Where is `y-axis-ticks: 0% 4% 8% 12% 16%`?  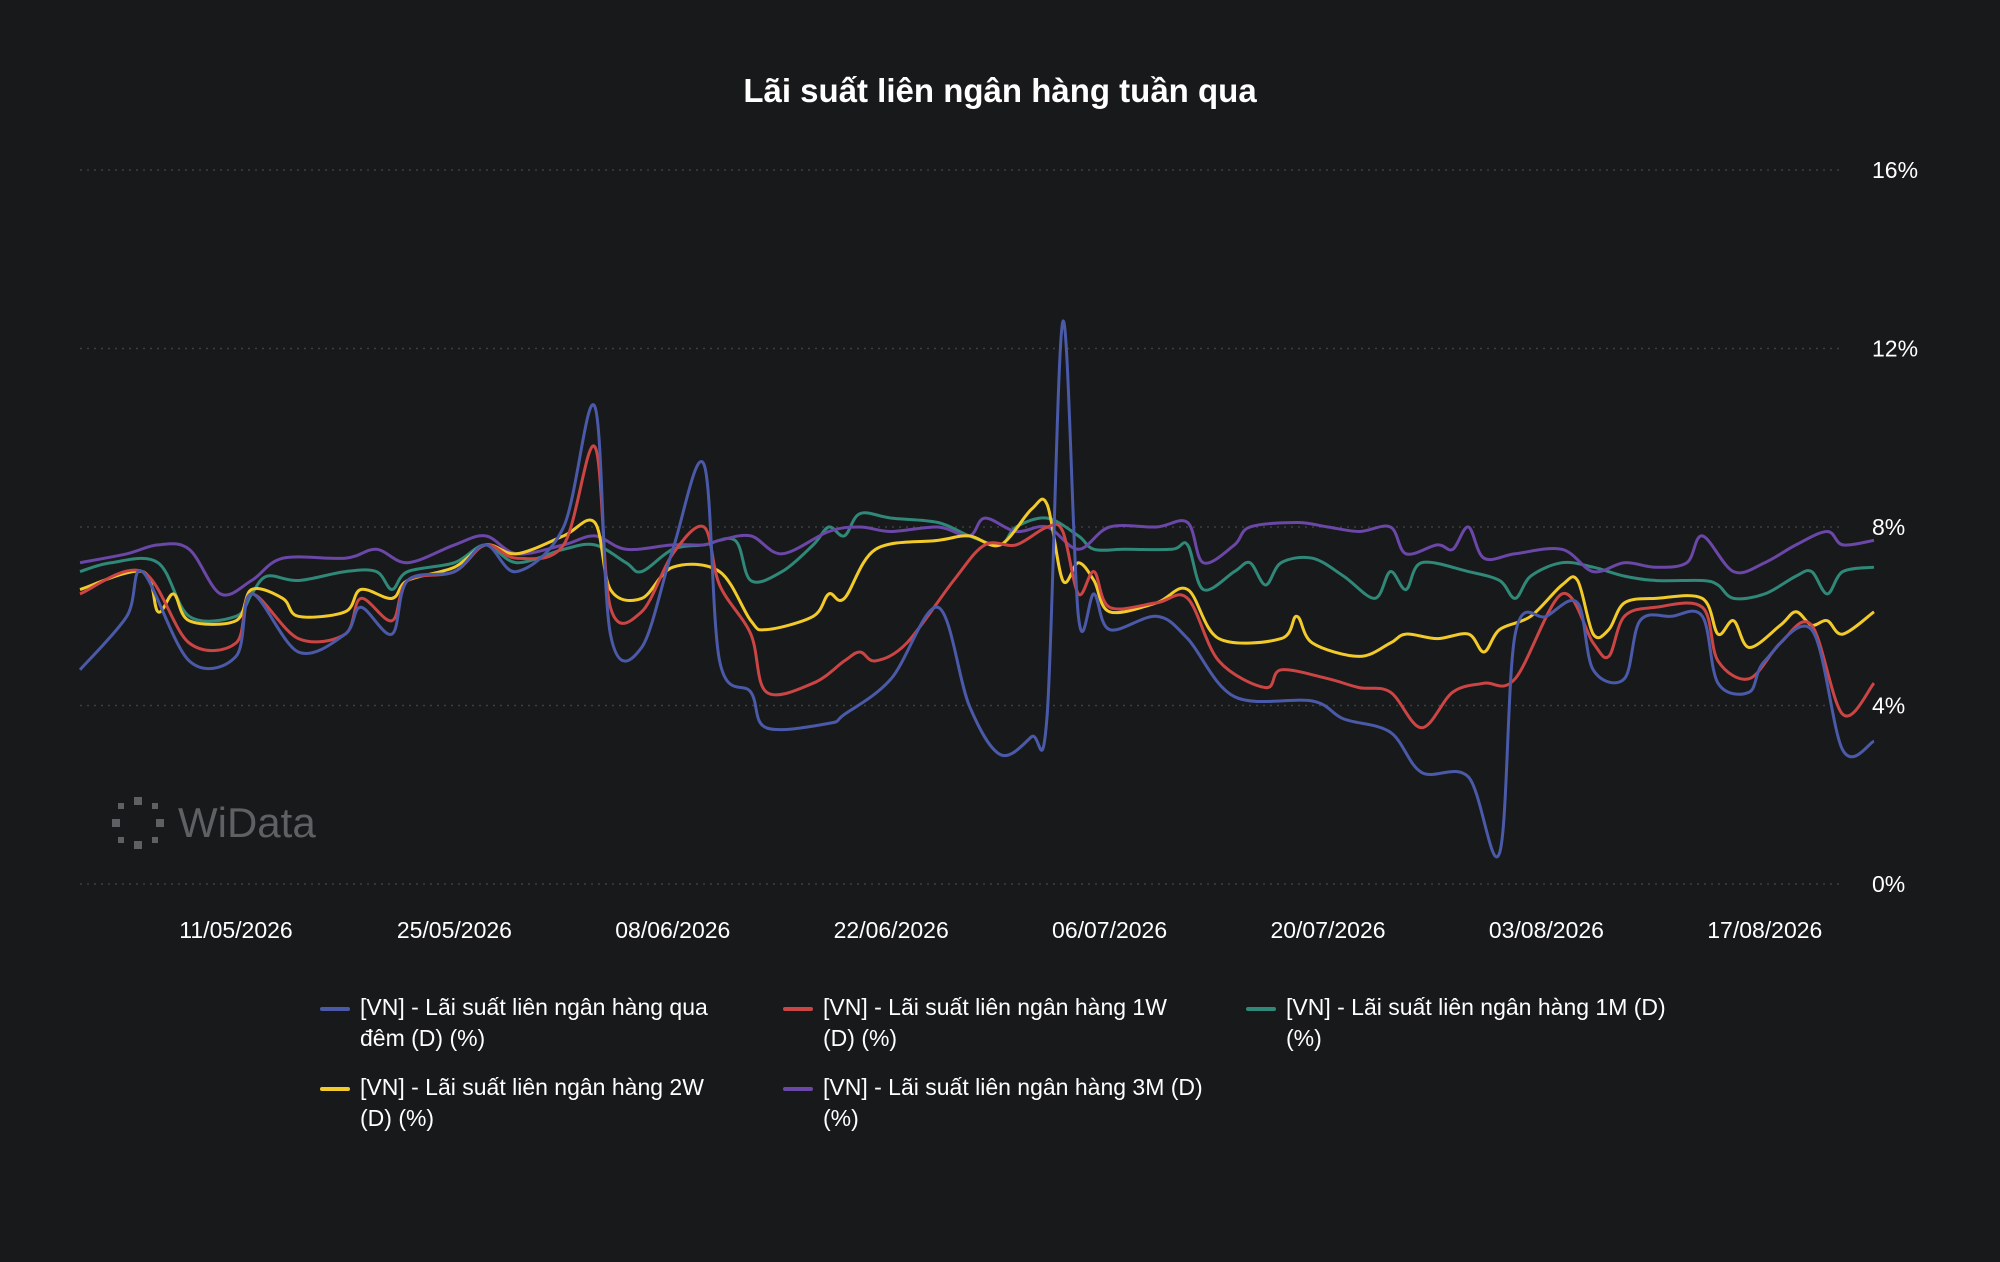
y-axis-ticks: 0% 4% 8% 12% 16% is located at coordinates (1895, 527).